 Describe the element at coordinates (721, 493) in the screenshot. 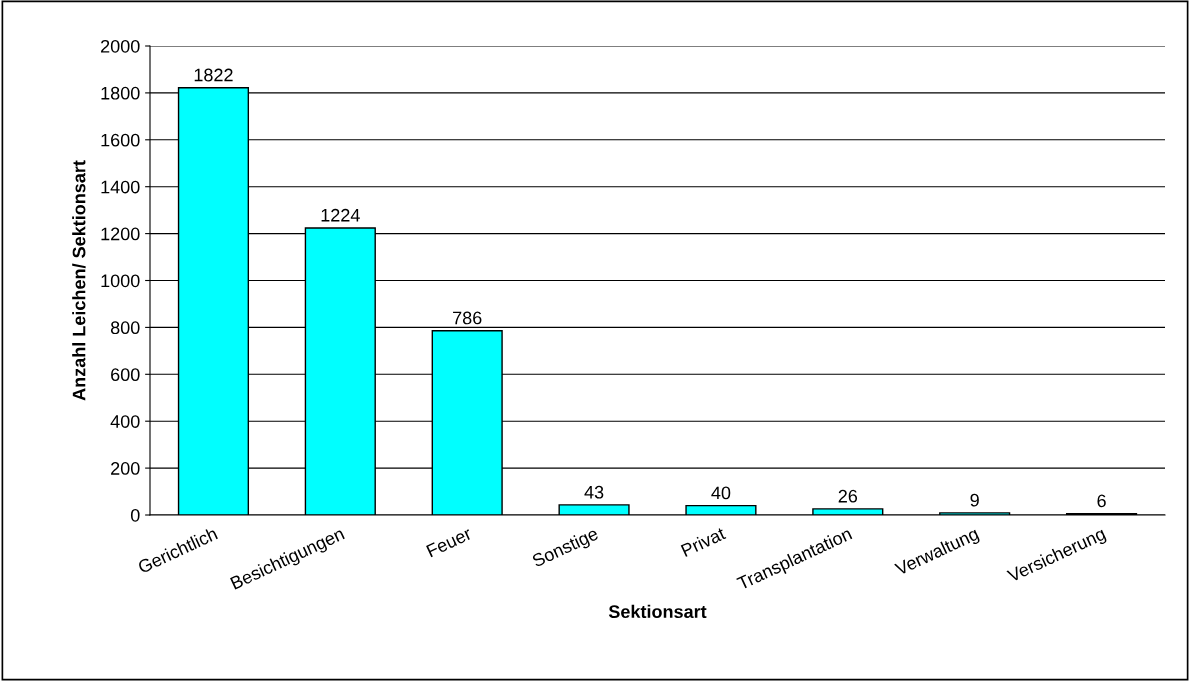

I see `data-label: 40` at that location.